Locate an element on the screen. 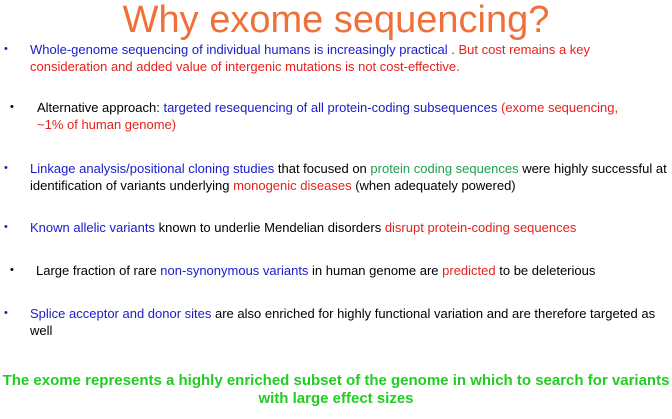 The height and width of the screenshot is (419, 672). text-segment: (exome sequencing, ~1% of human genome) is located at coordinates (328, 116).